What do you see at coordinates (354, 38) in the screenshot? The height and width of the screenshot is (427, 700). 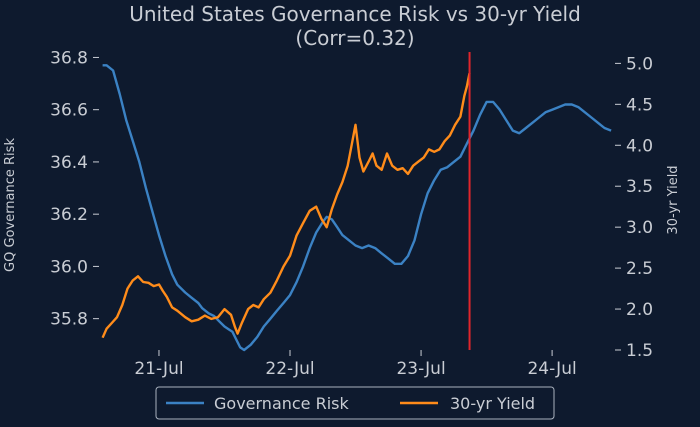 I see `chart-subtitle: (Corr=0.32)` at bounding box center [354, 38].